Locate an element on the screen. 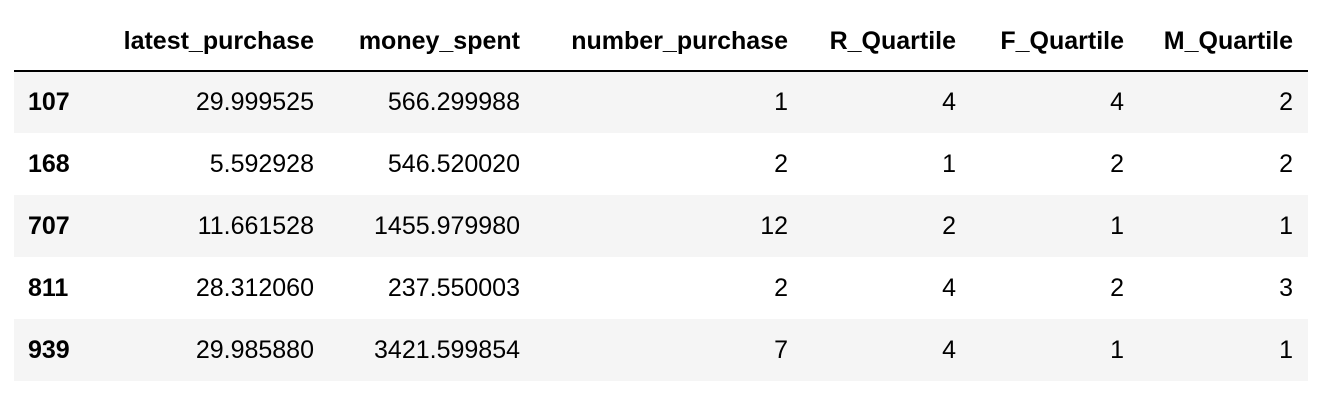 The height and width of the screenshot is (408, 1340). cell-latest-purchase: 5.592928 is located at coordinates (261, 163).